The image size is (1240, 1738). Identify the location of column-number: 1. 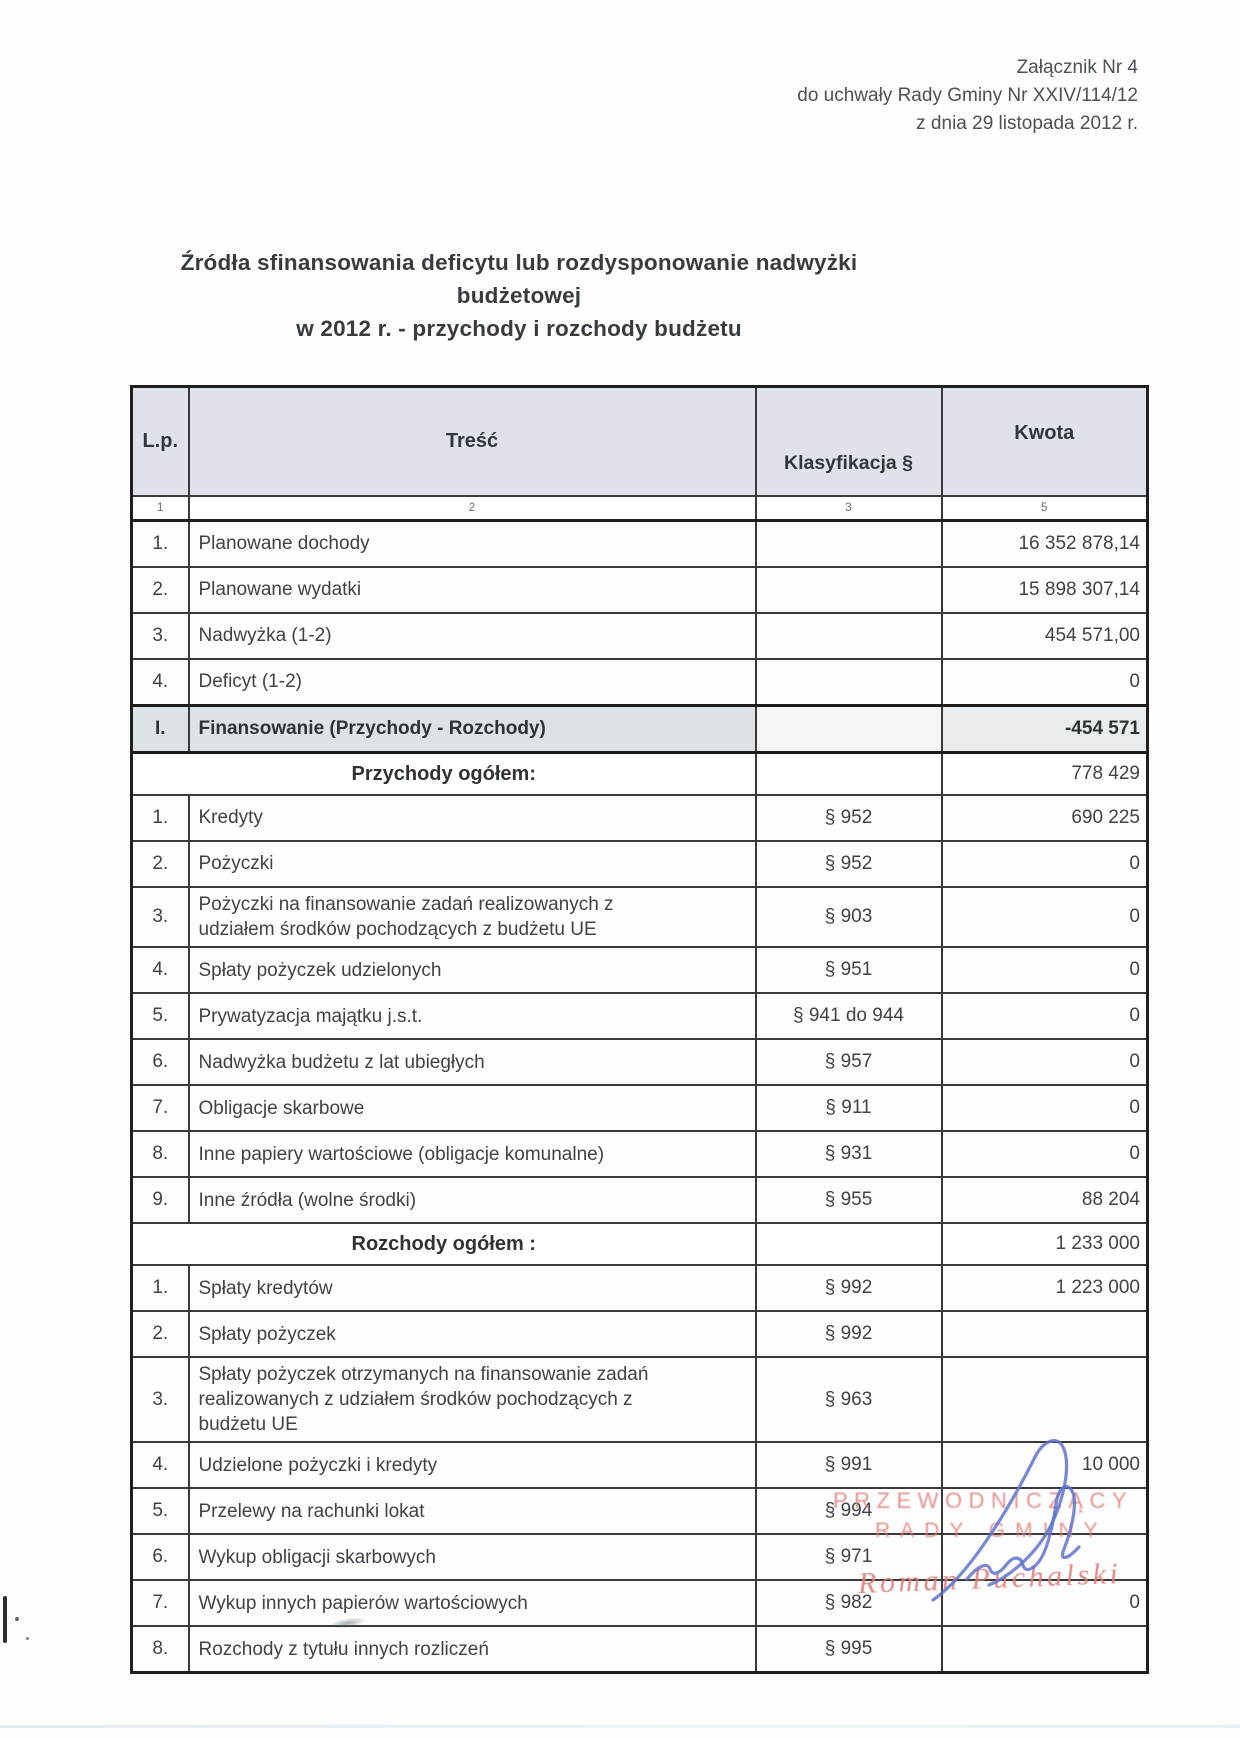
(160, 508).